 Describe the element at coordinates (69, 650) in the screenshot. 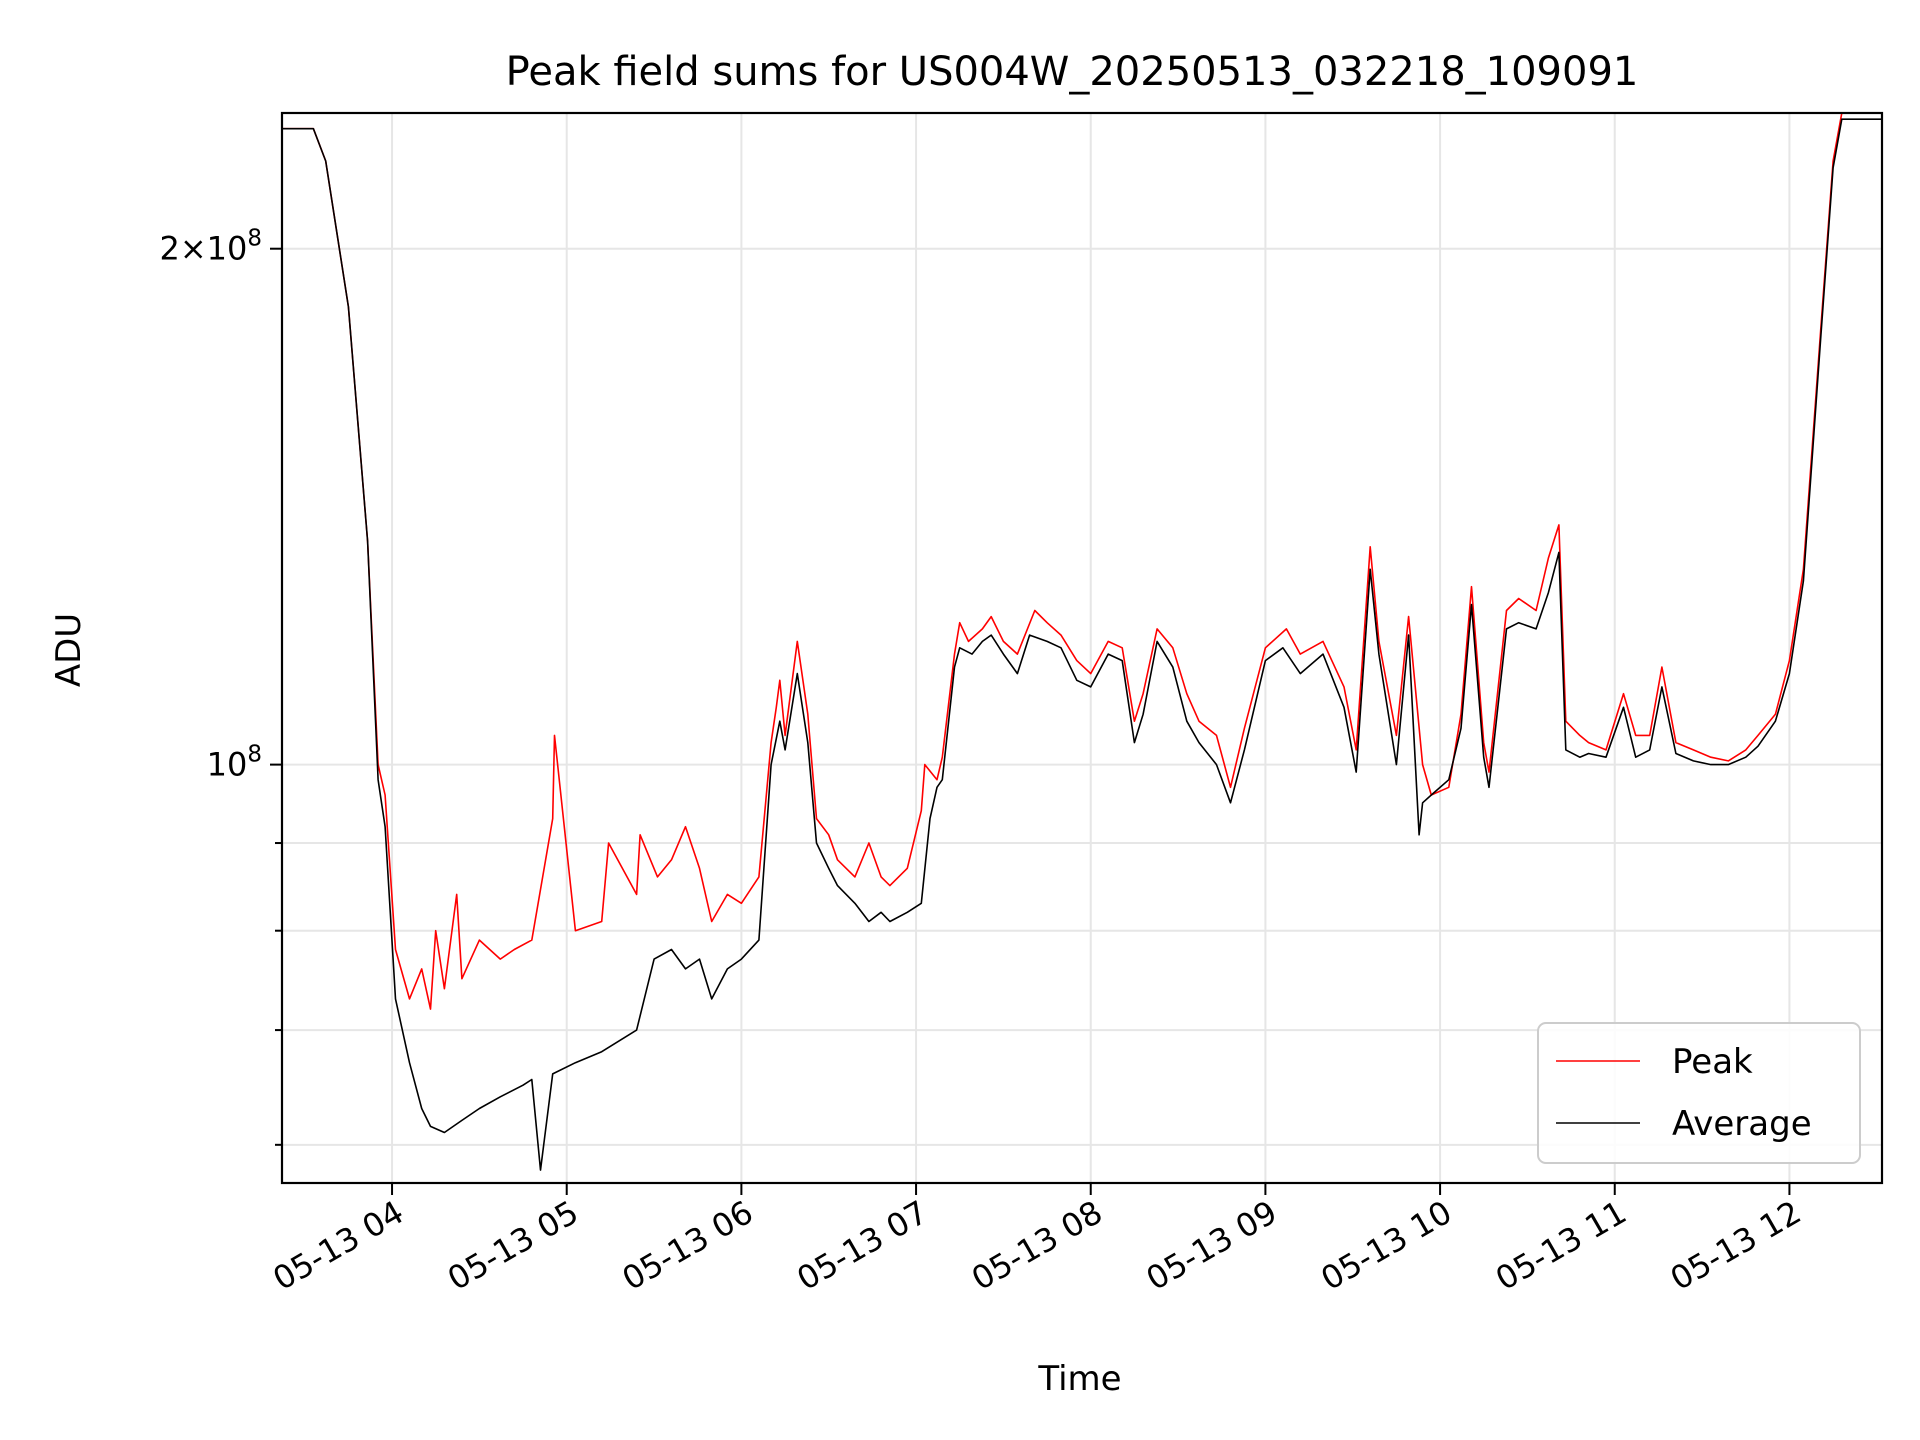

I see `y-axis-label: ADU` at that location.